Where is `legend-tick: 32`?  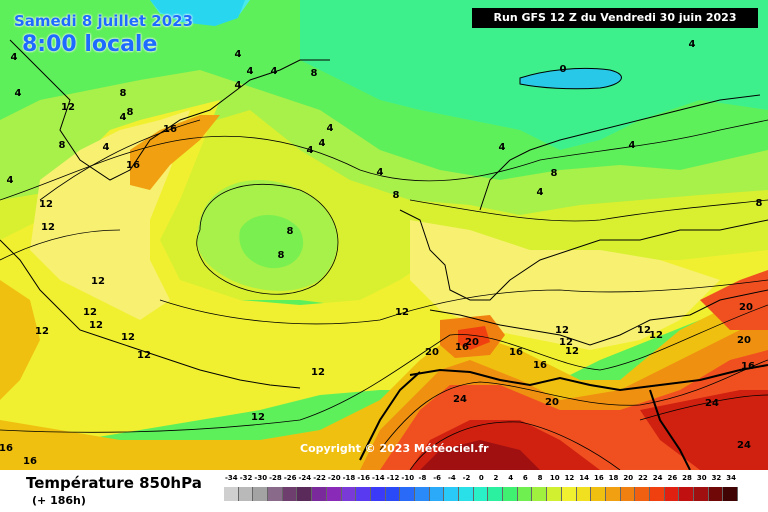
legend-tick: 32 is located at coordinates (717, 478).